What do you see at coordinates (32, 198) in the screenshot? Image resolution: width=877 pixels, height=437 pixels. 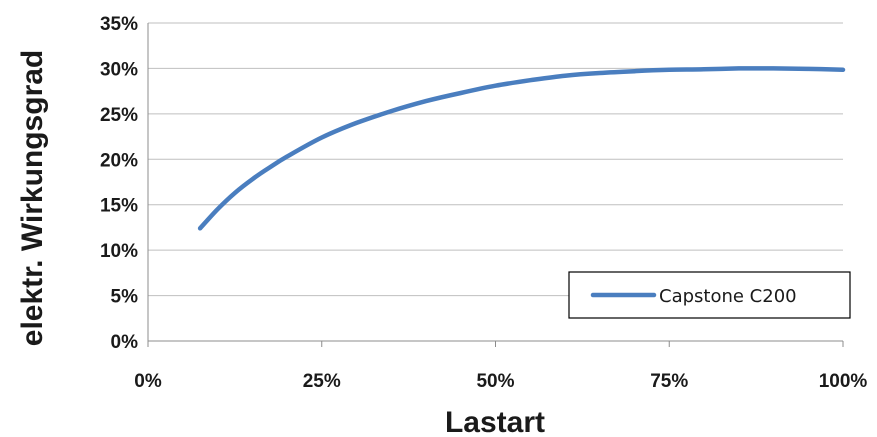 I see `y-axis-title: elektr. Wirkungsgrad` at bounding box center [32, 198].